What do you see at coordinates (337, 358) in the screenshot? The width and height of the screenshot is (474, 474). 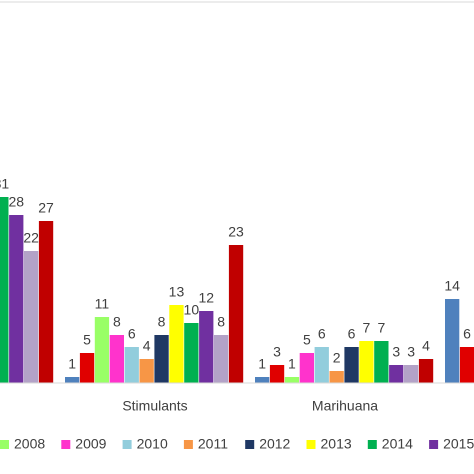 I see `value-label: 2` at bounding box center [337, 358].